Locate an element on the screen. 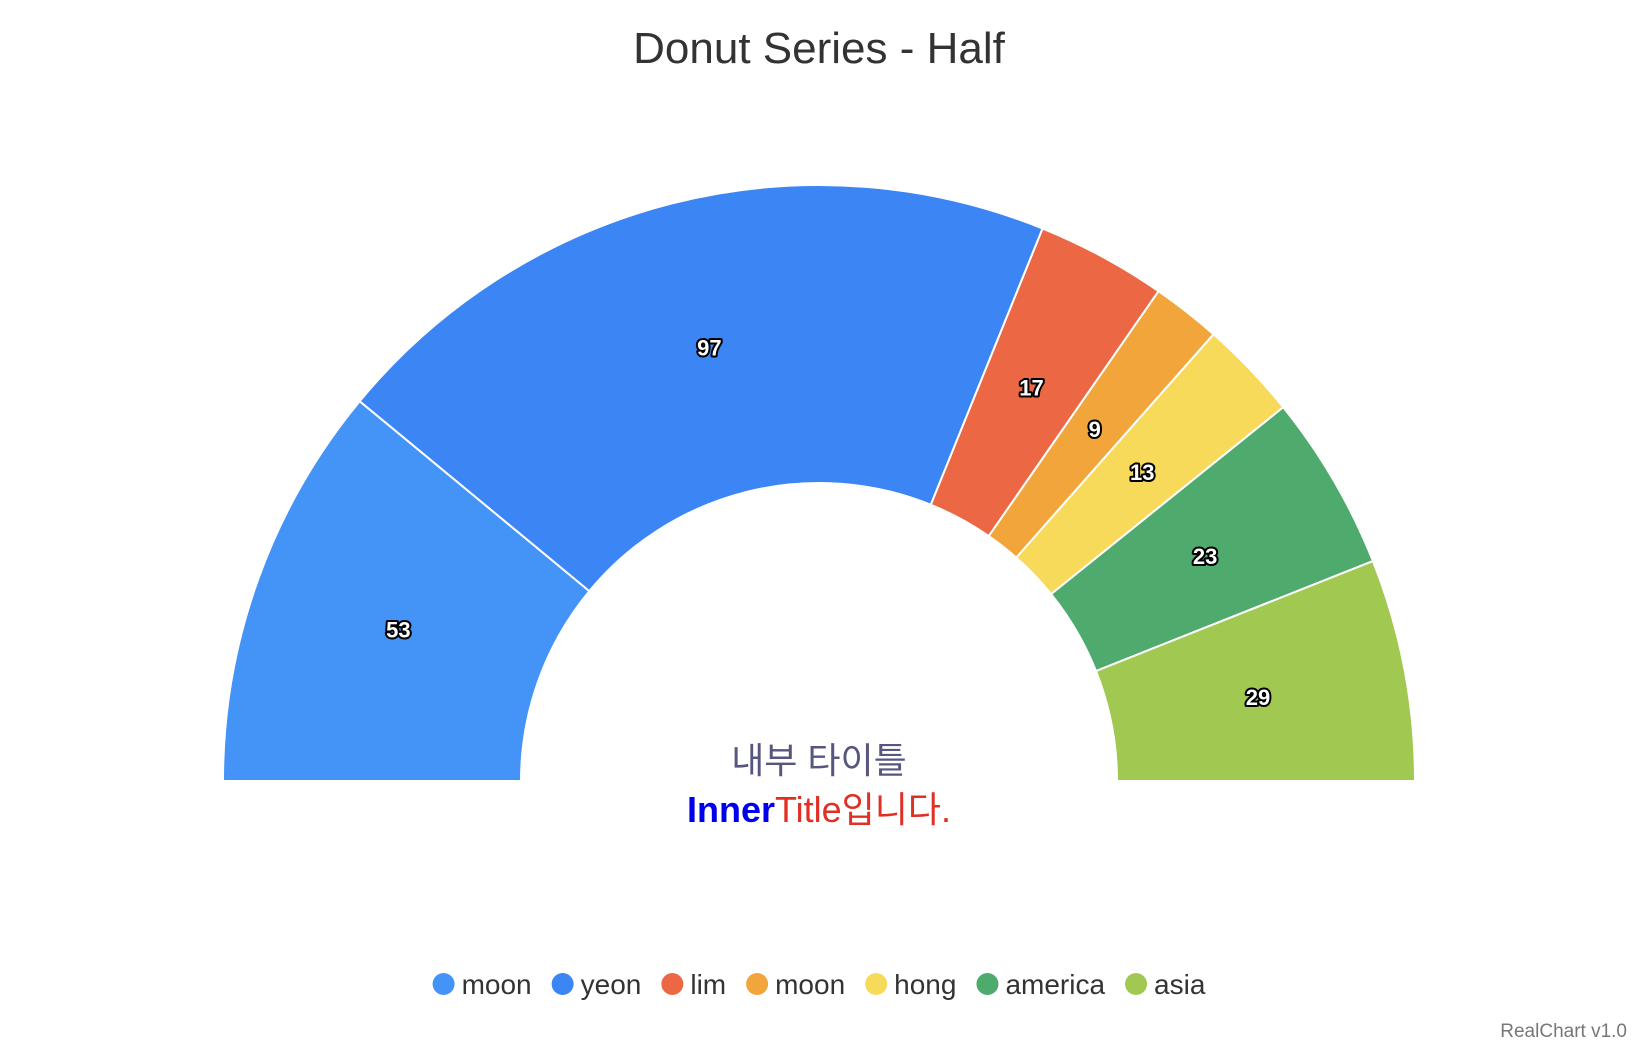 The width and height of the screenshot is (1638, 1057). inner-title-line1: 내부 타이틀 is located at coordinates (819, 760).